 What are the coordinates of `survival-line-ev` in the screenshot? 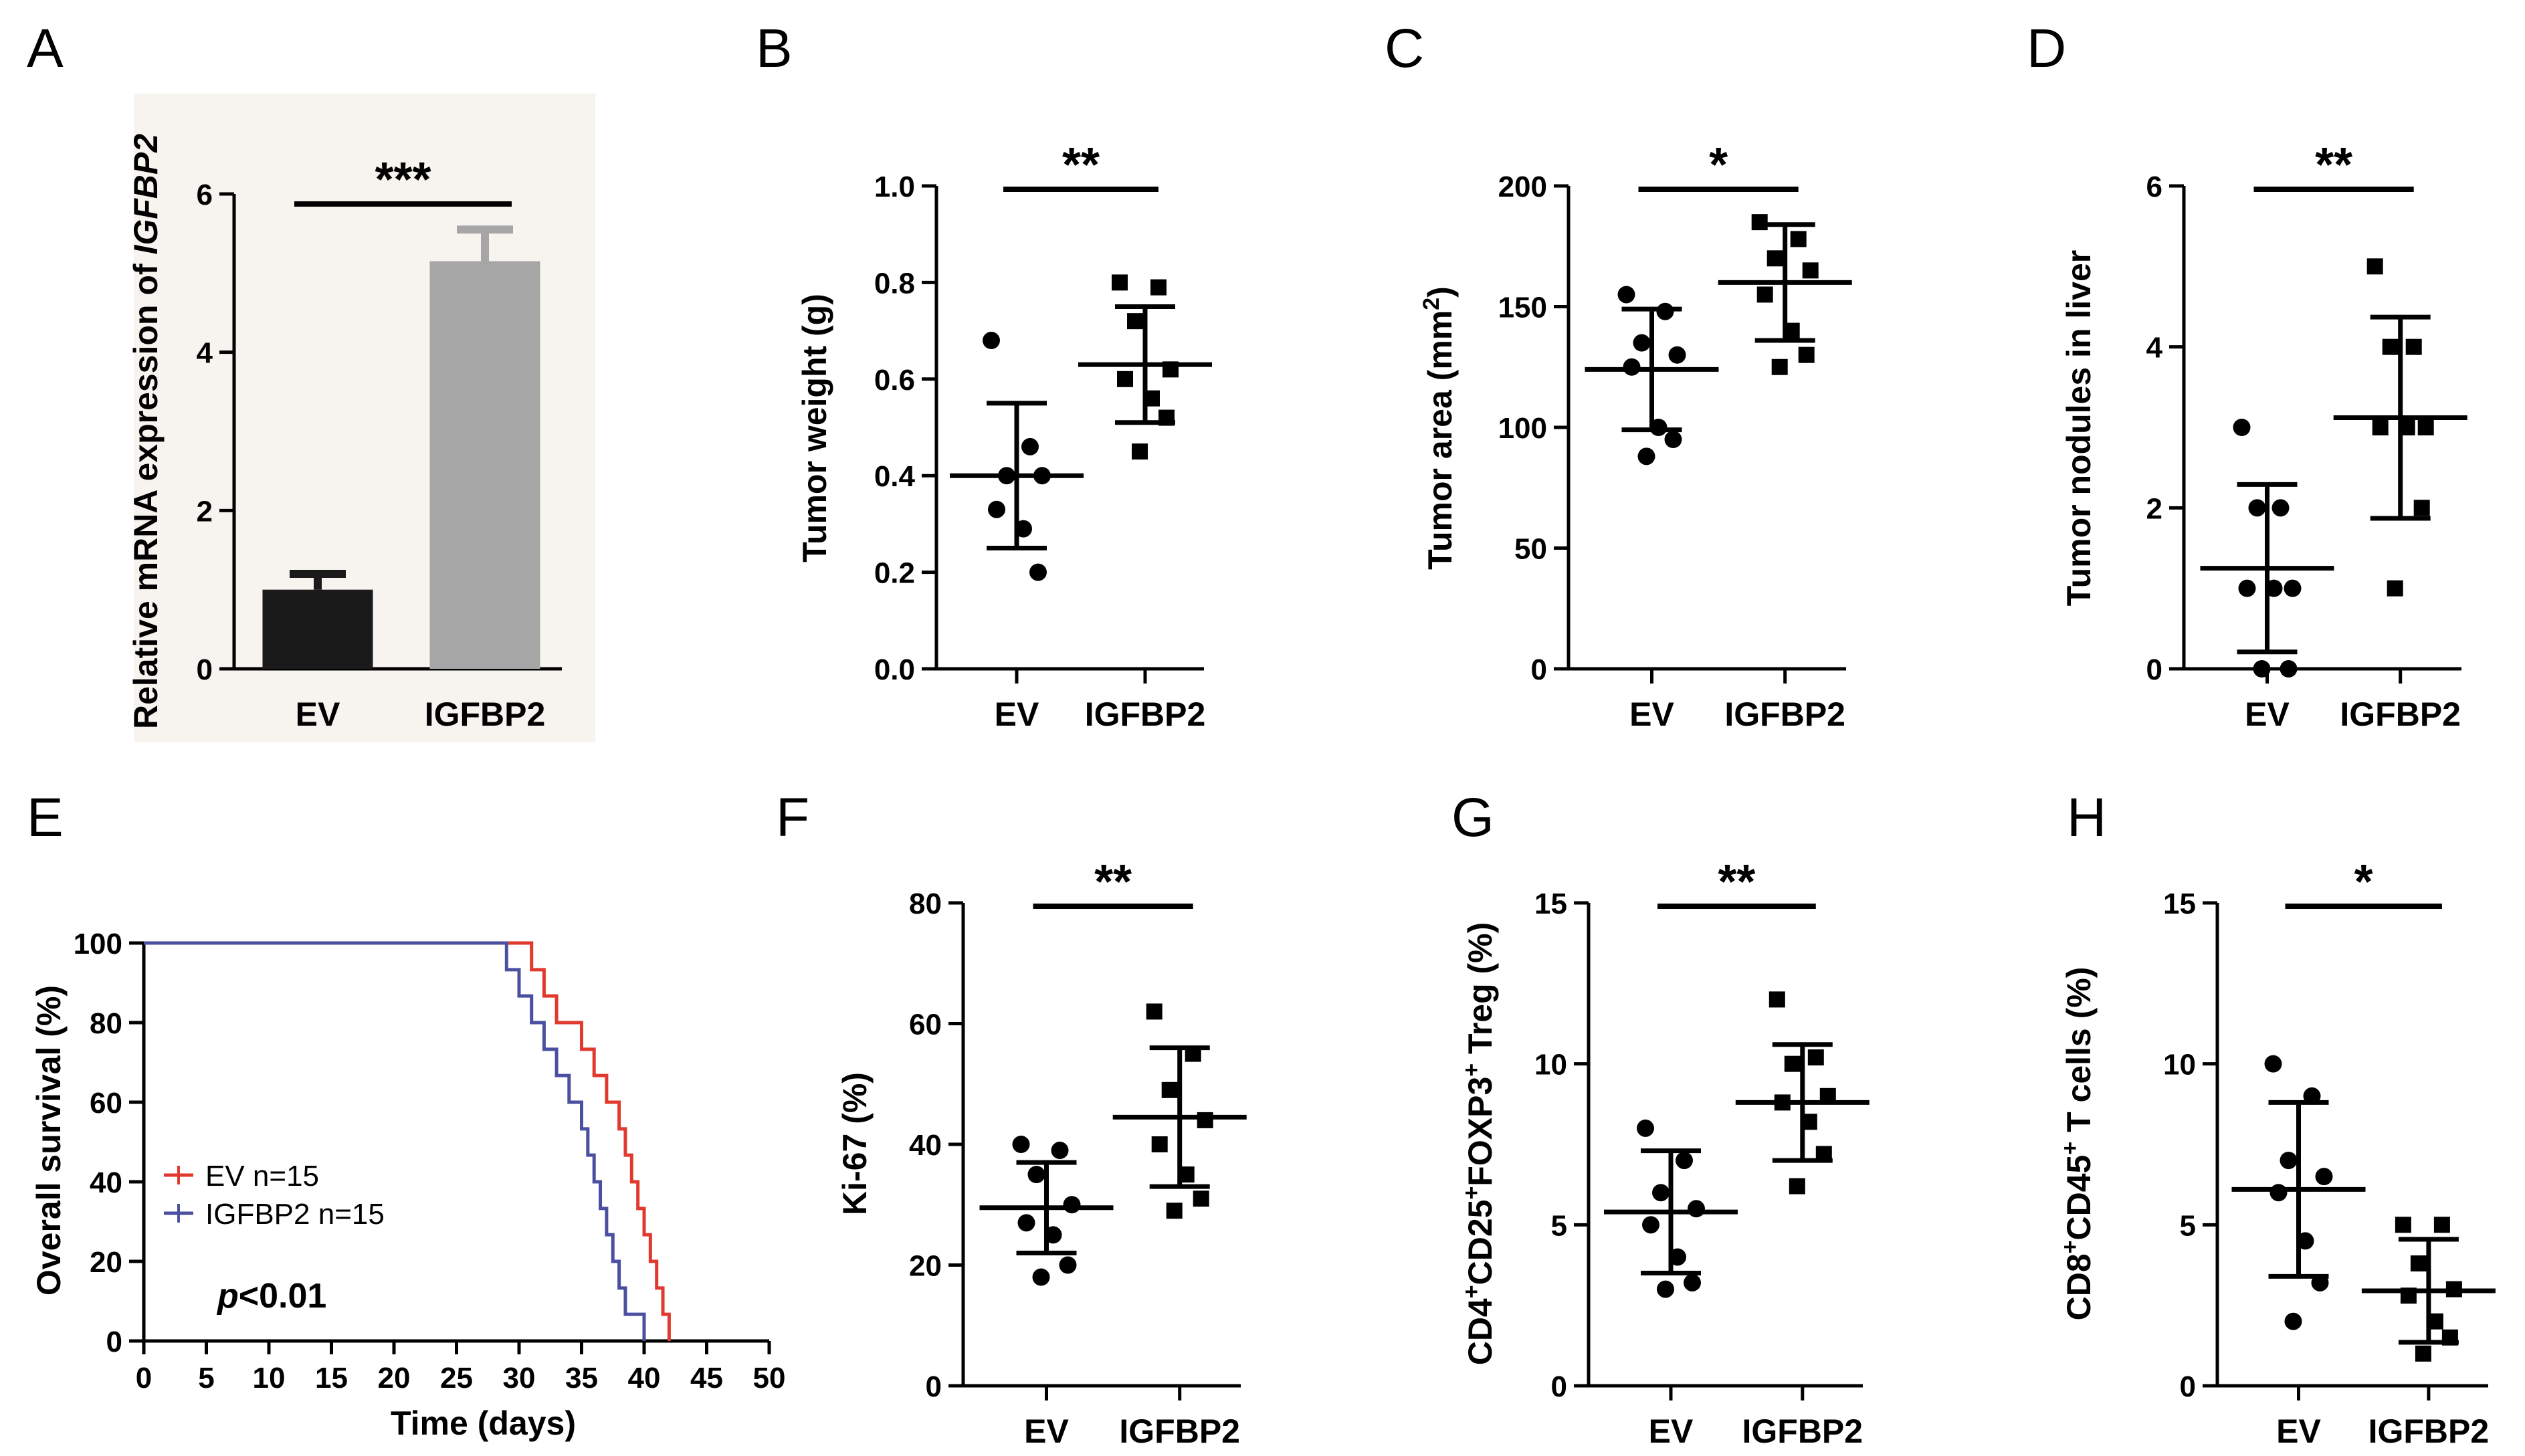 It's located at (407, 1141).